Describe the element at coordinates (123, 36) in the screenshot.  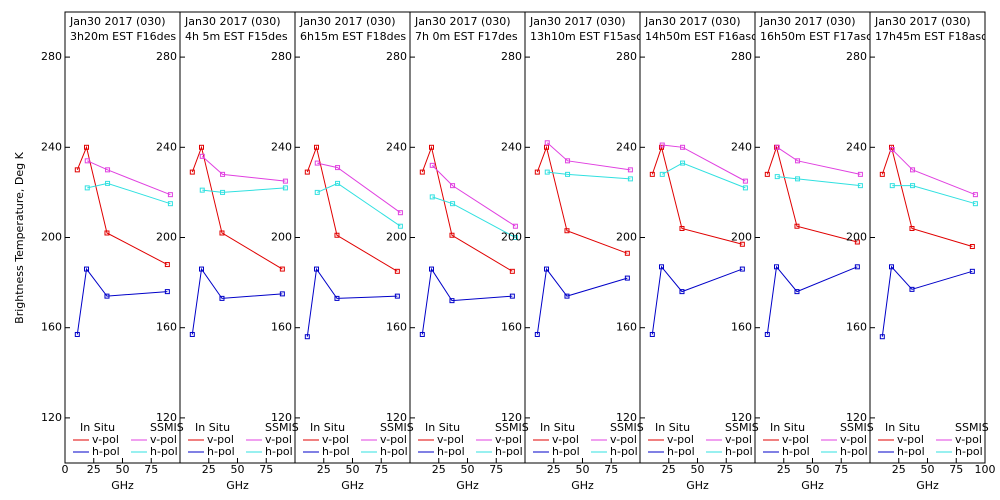
I see `panel-subtitle: 3h20m EST F16des` at that location.